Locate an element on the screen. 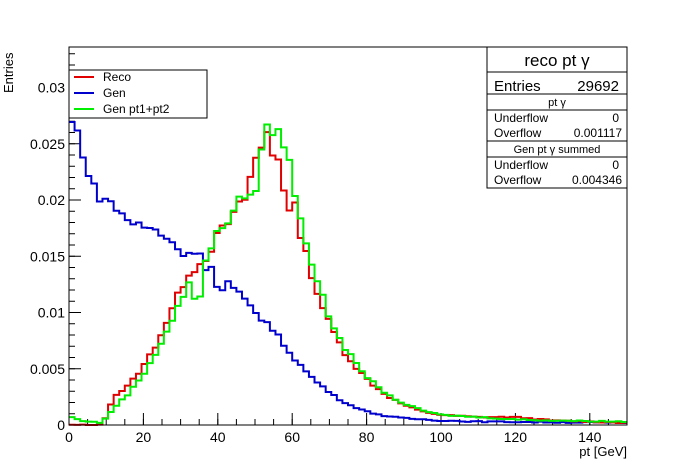 The image size is (696, 472). y-tick-label: 0.015 is located at coordinates (47, 256).